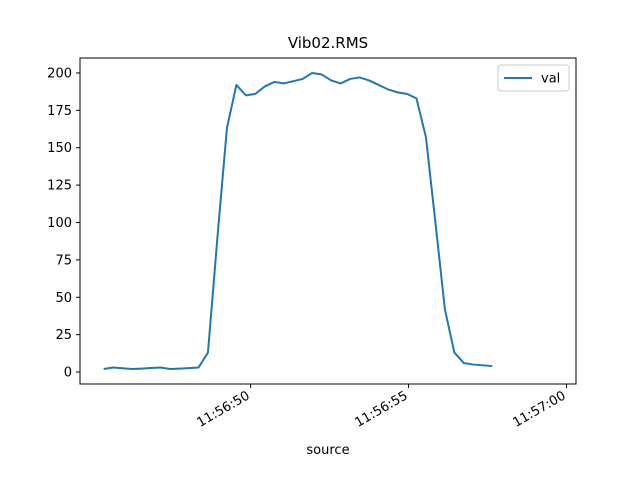  What do you see at coordinates (59, 111) in the screenshot?
I see `y-tick-label: 175` at bounding box center [59, 111].